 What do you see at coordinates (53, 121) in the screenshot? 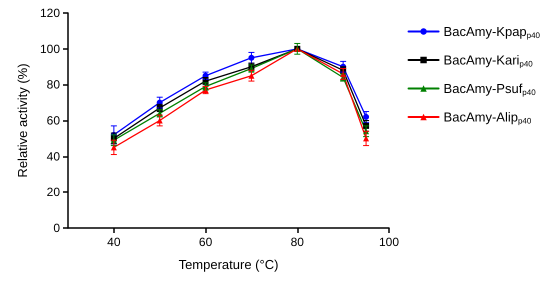
I see `y-tick-label: 60` at bounding box center [53, 121].